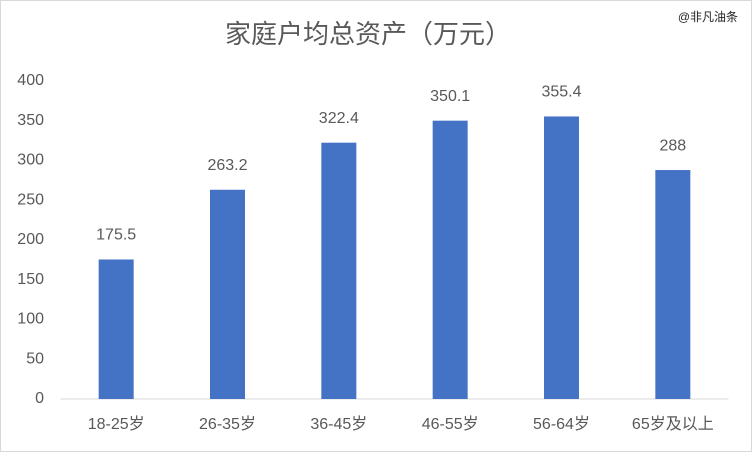 The width and height of the screenshot is (752, 452). What do you see at coordinates (30, 120) in the screenshot?
I see `y-tick-label: 350` at bounding box center [30, 120].